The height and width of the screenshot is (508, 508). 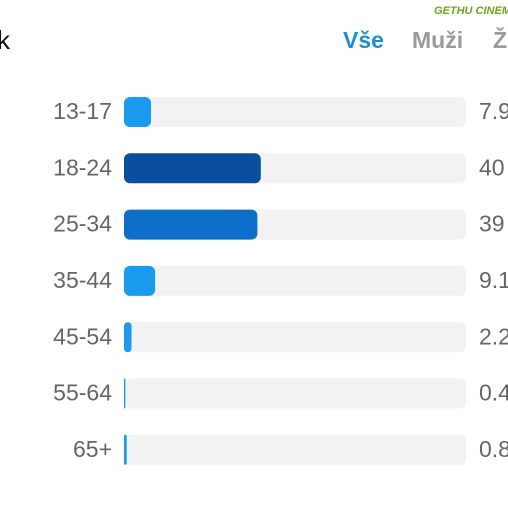 What do you see at coordinates (493, 280) in the screenshot?
I see `value-label: 9.1` at bounding box center [493, 280].